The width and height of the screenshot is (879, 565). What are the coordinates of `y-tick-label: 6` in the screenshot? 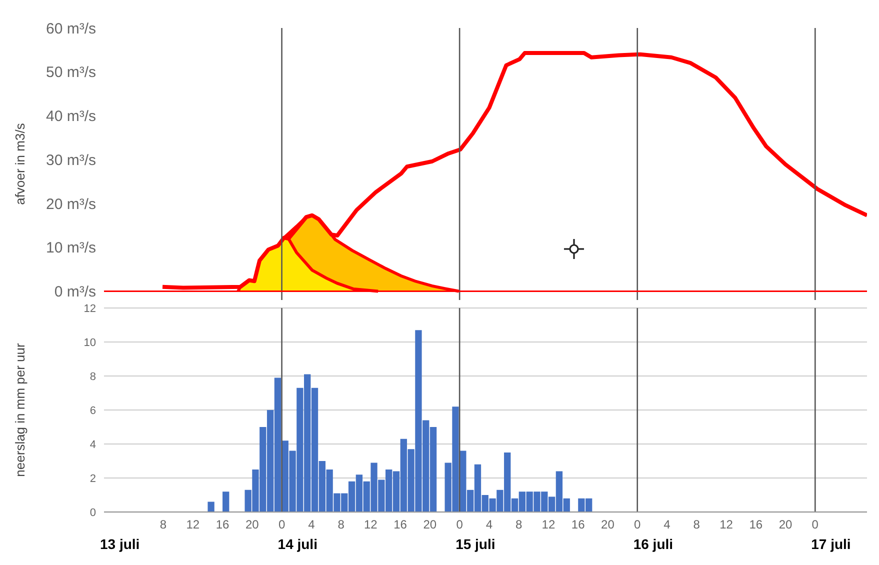 It's located at (93, 410).